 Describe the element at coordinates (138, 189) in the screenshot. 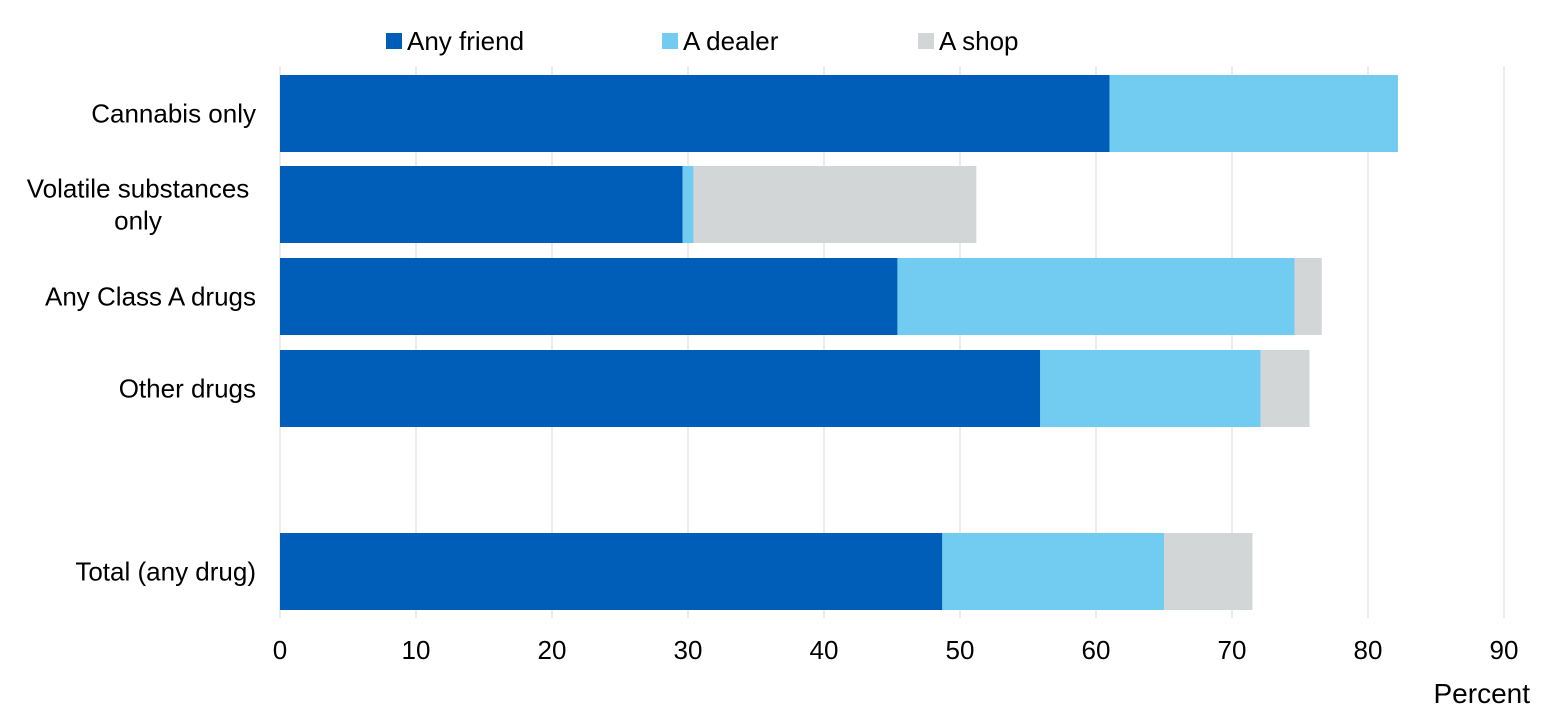

I see `category-label: Volatile substances` at that location.